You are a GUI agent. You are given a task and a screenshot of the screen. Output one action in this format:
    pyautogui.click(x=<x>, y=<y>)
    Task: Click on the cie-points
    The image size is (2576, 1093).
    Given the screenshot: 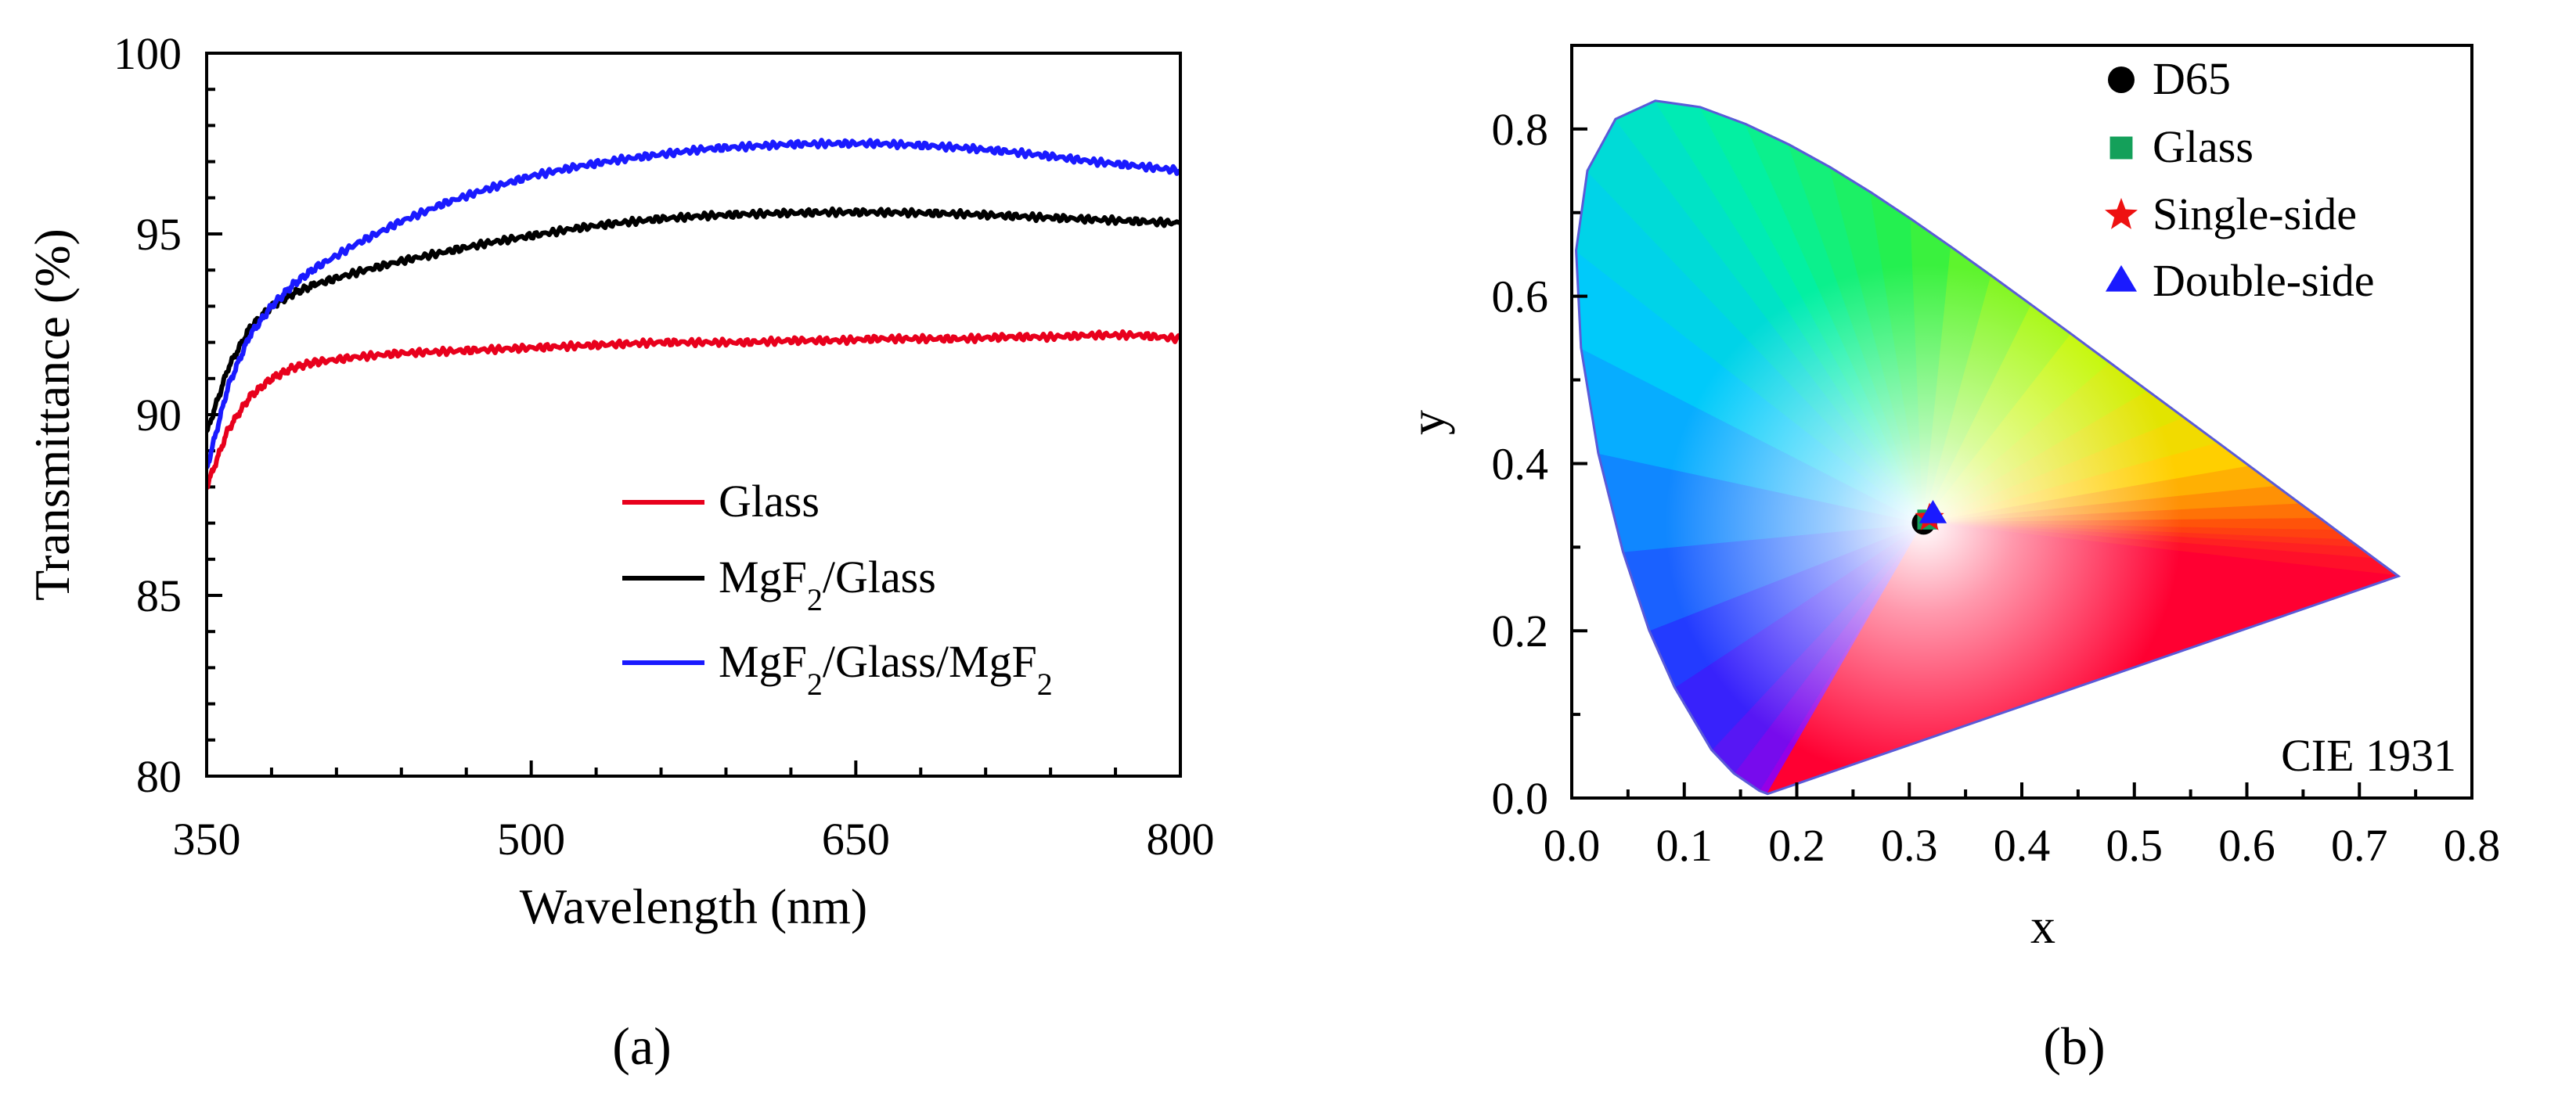 What is the action you would take?
    pyautogui.click(x=1929, y=518)
    